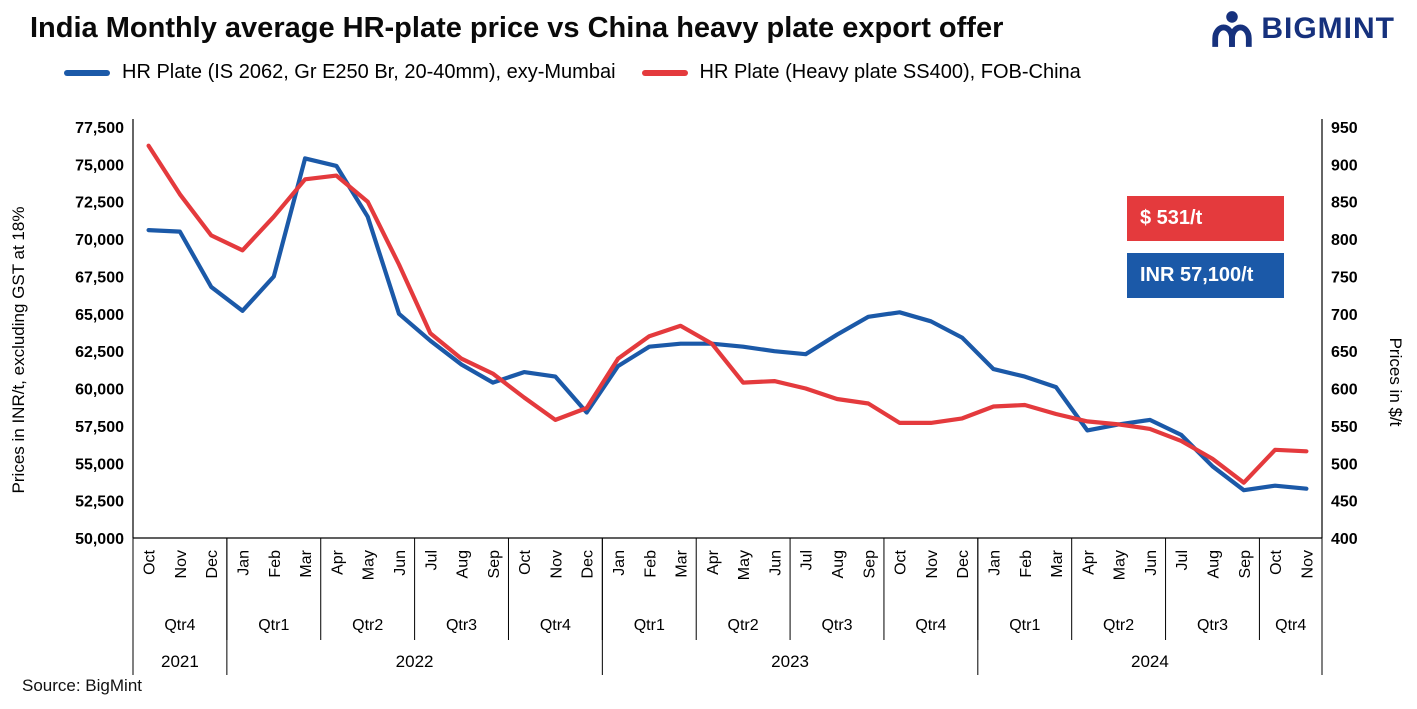 Image resolution: width=1417 pixels, height=709 pixels. What do you see at coordinates (1344, 427) in the screenshot?
I see `right-axis-tick-label: 550` at bounding box center [1344, 427].